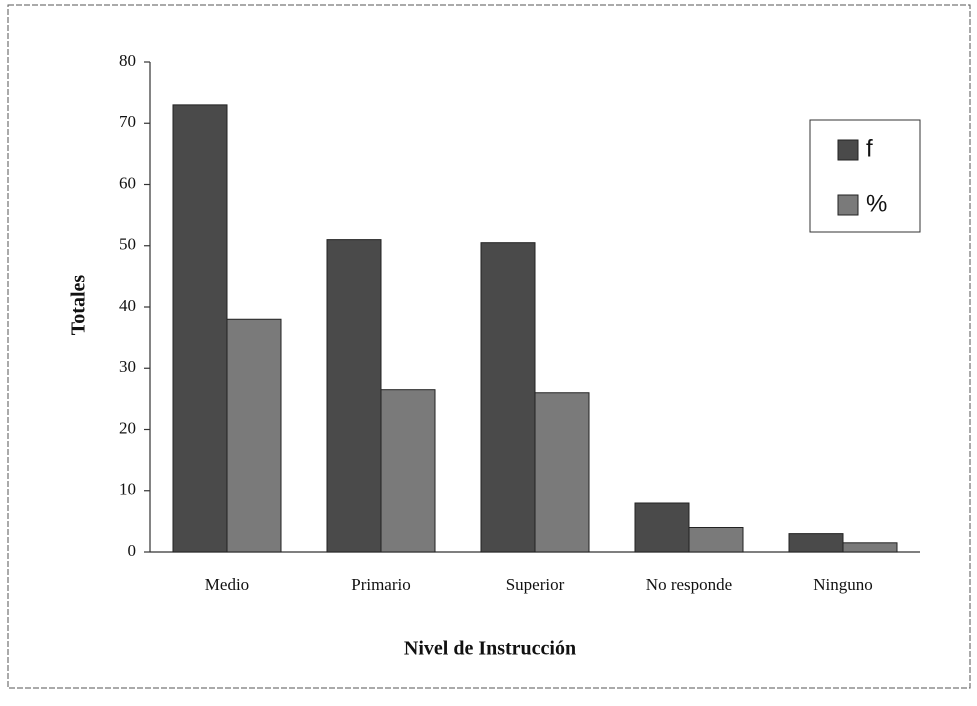 The height and width of the screenshot is (706, 977). What do you see at coordinates (689, 584) in the screenshot?
I see `x-tick-label: No responde` at bounding box center [689, 584].